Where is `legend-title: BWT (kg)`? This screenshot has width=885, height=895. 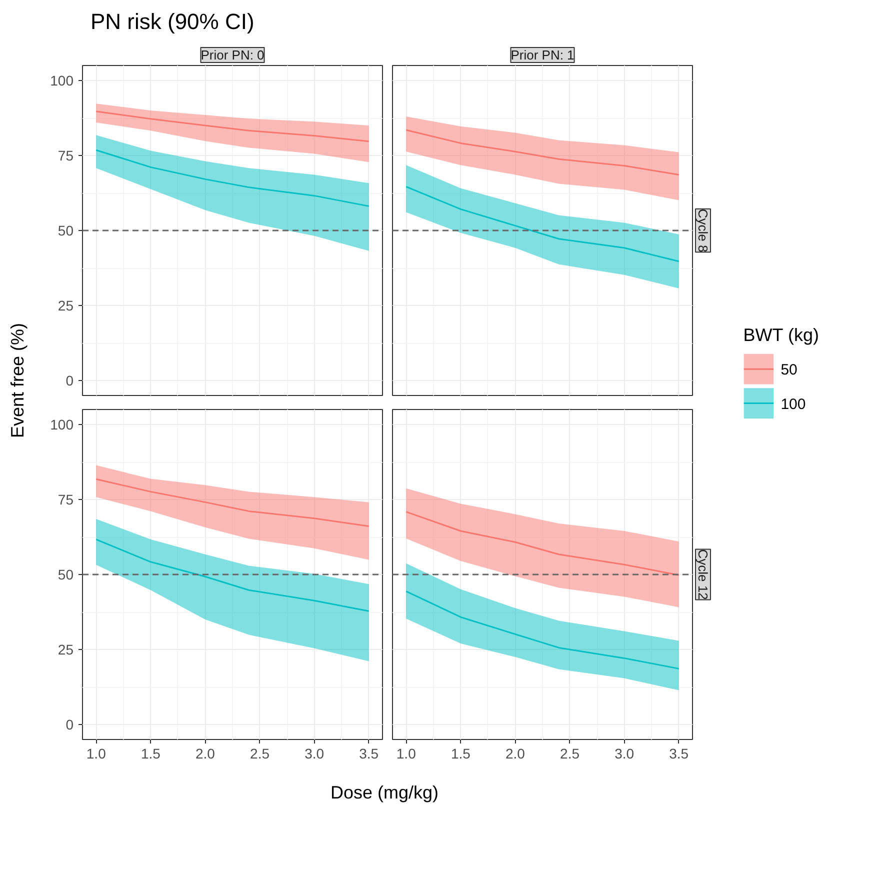 legend-title: BWT (kg) is located at coordinates (781, 334).